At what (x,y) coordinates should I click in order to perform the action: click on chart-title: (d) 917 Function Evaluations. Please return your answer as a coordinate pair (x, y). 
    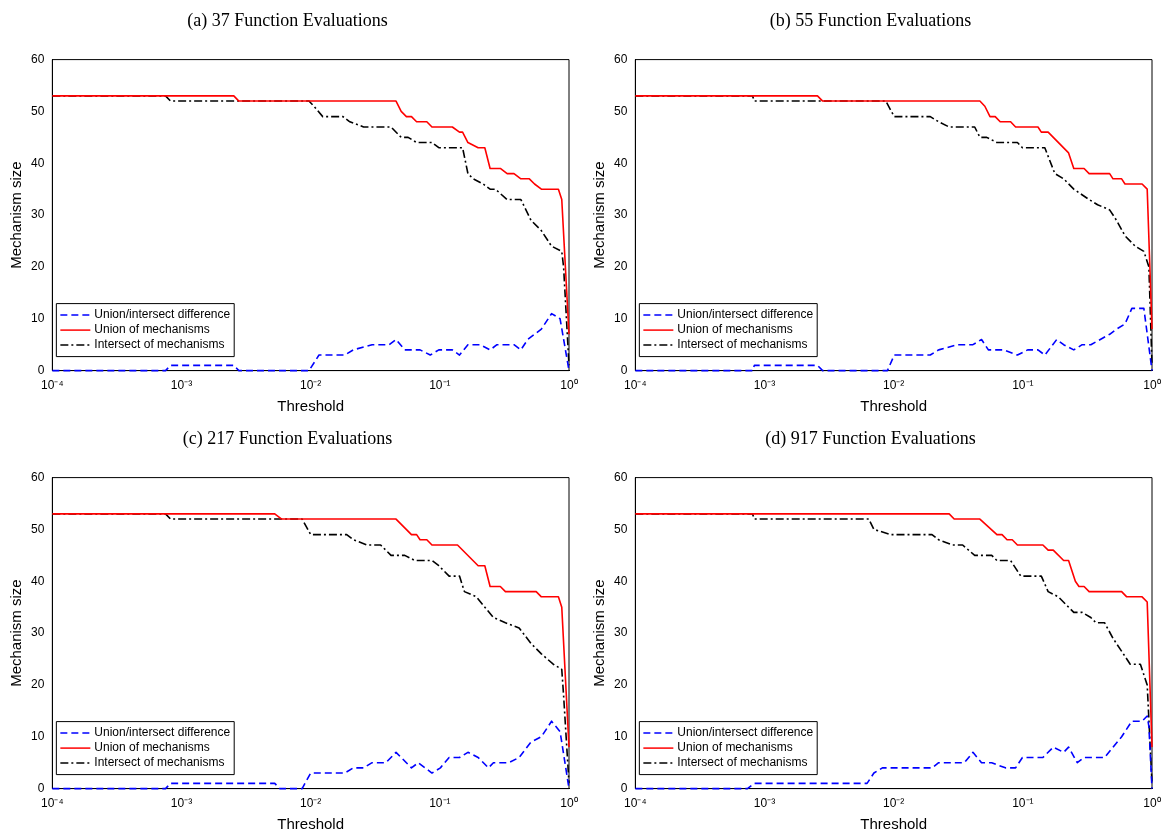
    Looking at the image, I should click on (870, 438).